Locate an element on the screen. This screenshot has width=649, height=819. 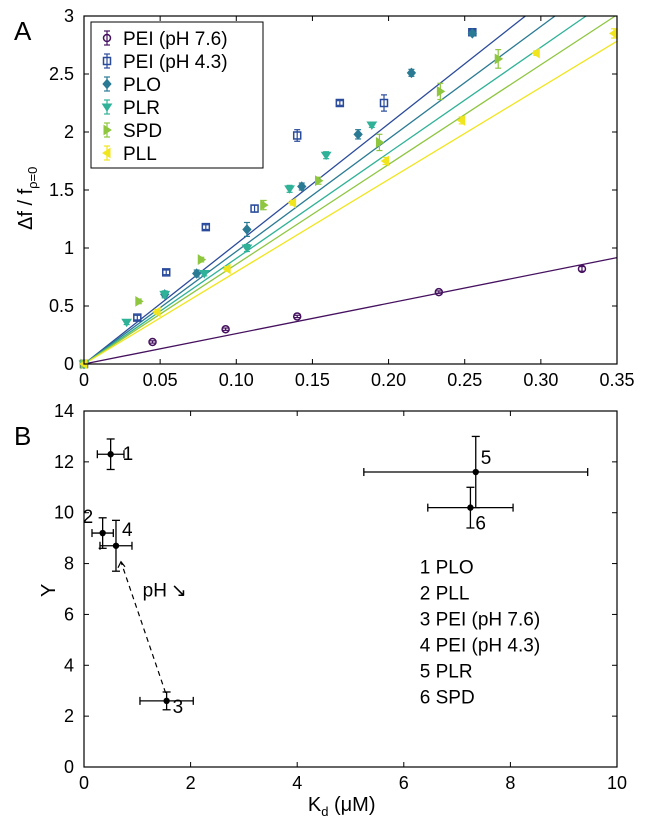
panel-b-x-tick-label: 0 is located at coordinates (84, 783).